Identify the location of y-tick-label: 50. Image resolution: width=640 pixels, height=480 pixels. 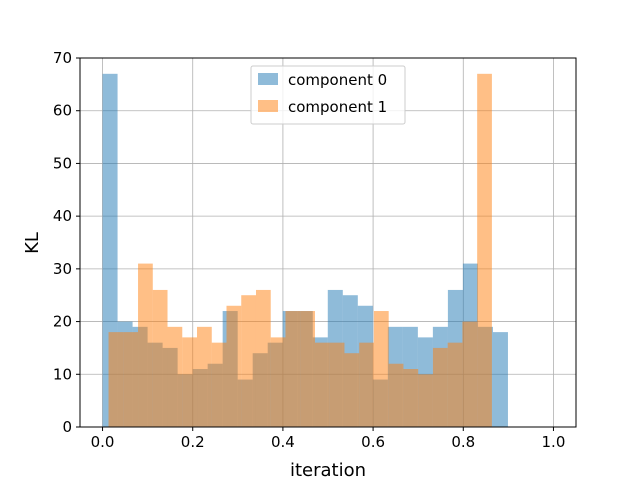
(62, 163).